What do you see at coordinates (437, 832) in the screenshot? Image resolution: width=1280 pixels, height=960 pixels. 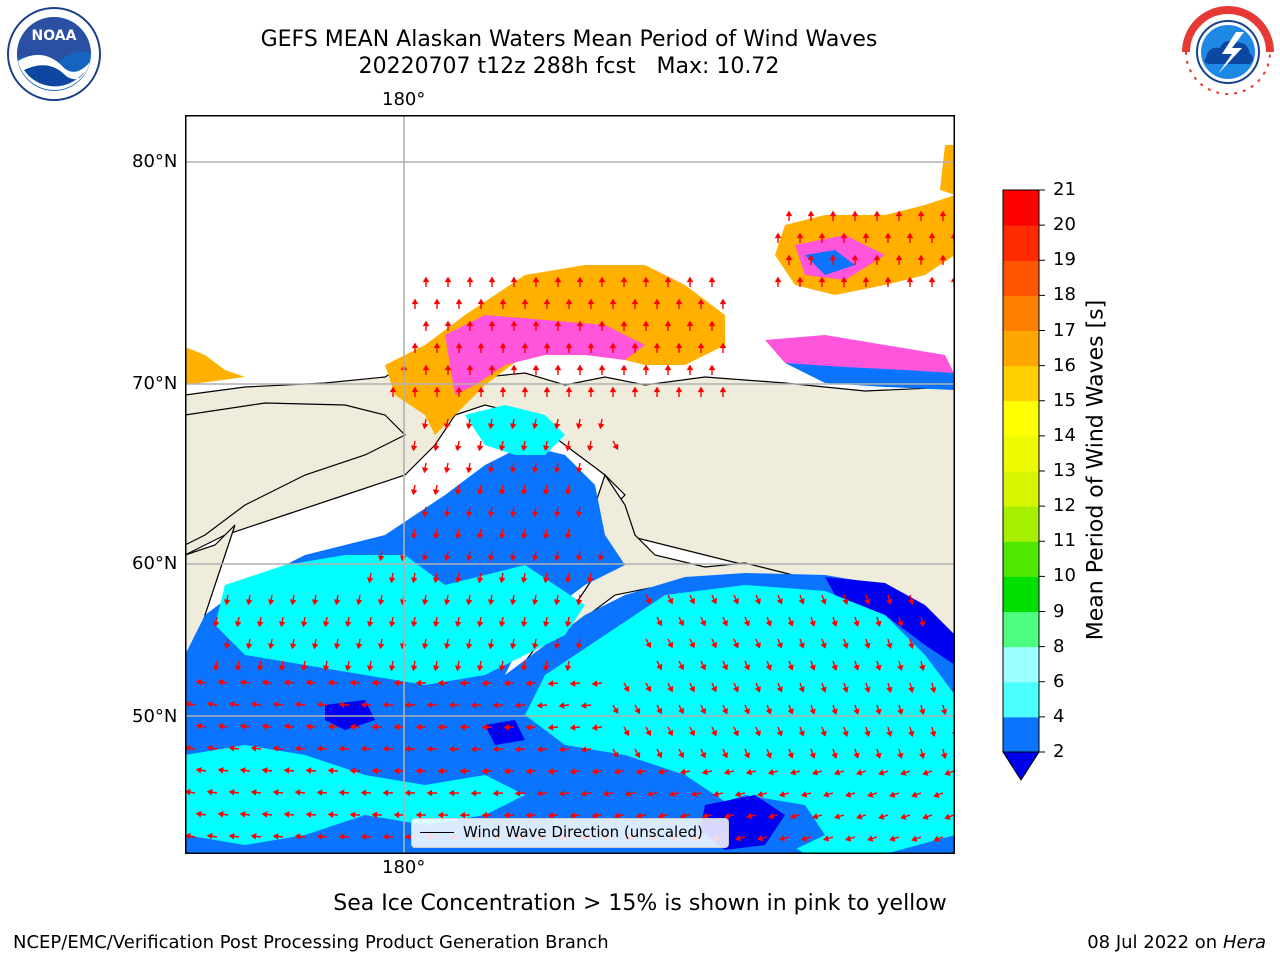 I see `legend-line-swatch` at bounding box center [437, 832].